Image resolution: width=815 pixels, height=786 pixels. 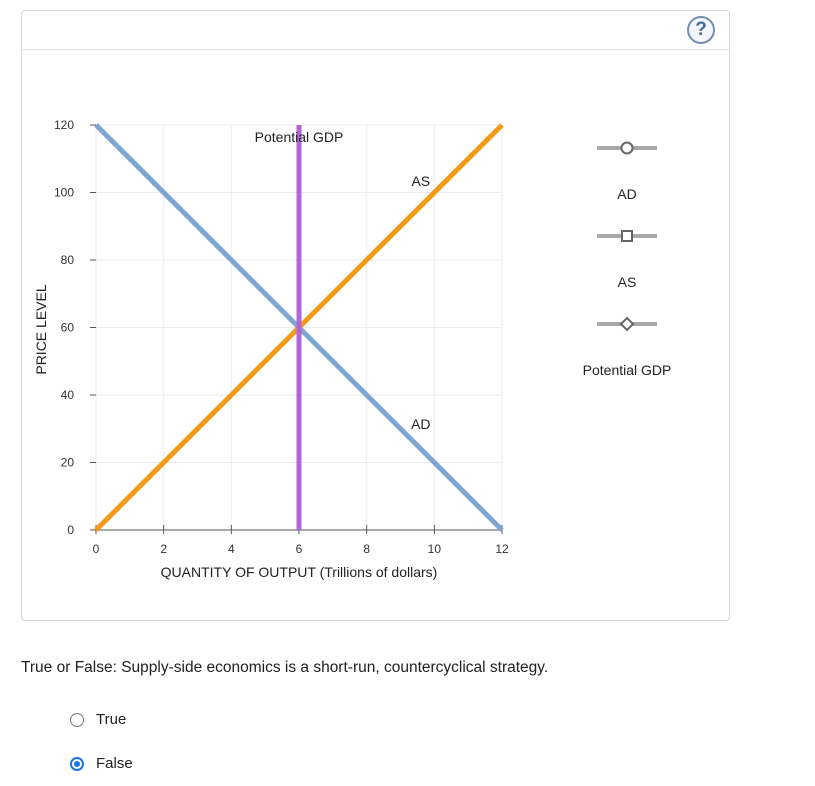 I want to click on y-tick-label: 60, so click(x=68, y=328).